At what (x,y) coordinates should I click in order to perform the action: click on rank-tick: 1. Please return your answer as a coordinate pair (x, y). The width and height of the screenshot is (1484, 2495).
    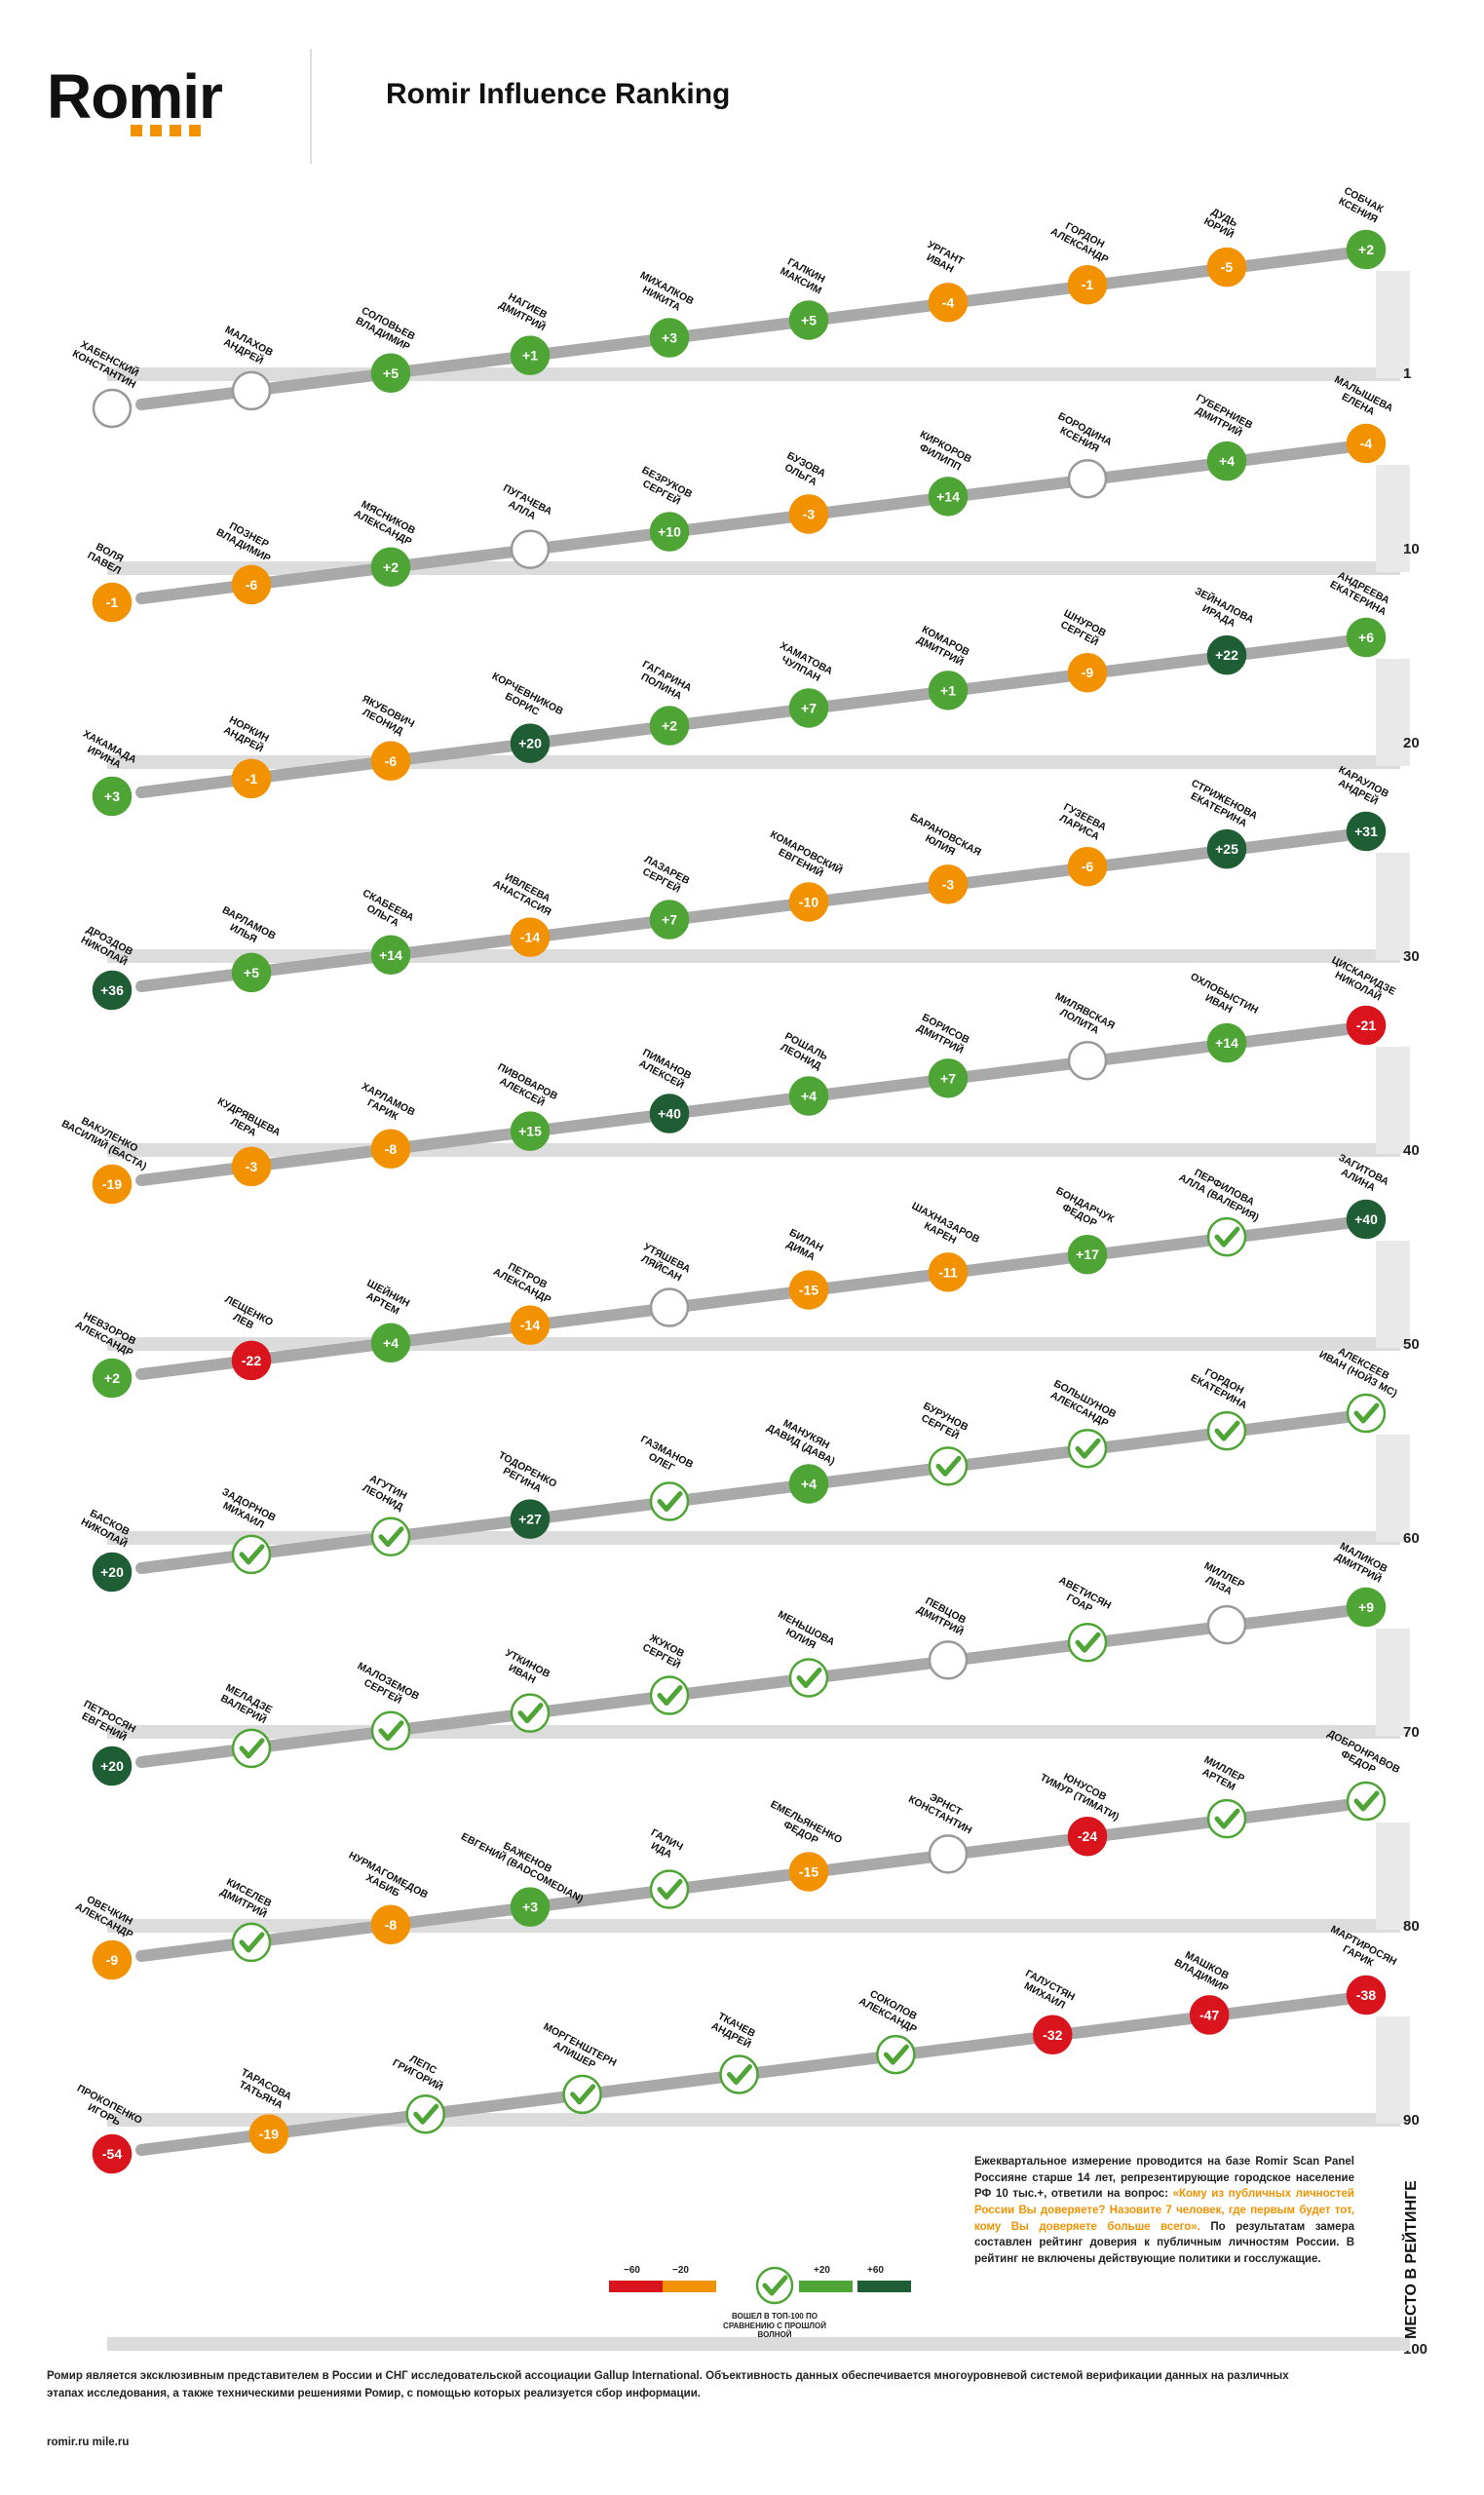
    Looking at the image, I should click on (1407, 373).